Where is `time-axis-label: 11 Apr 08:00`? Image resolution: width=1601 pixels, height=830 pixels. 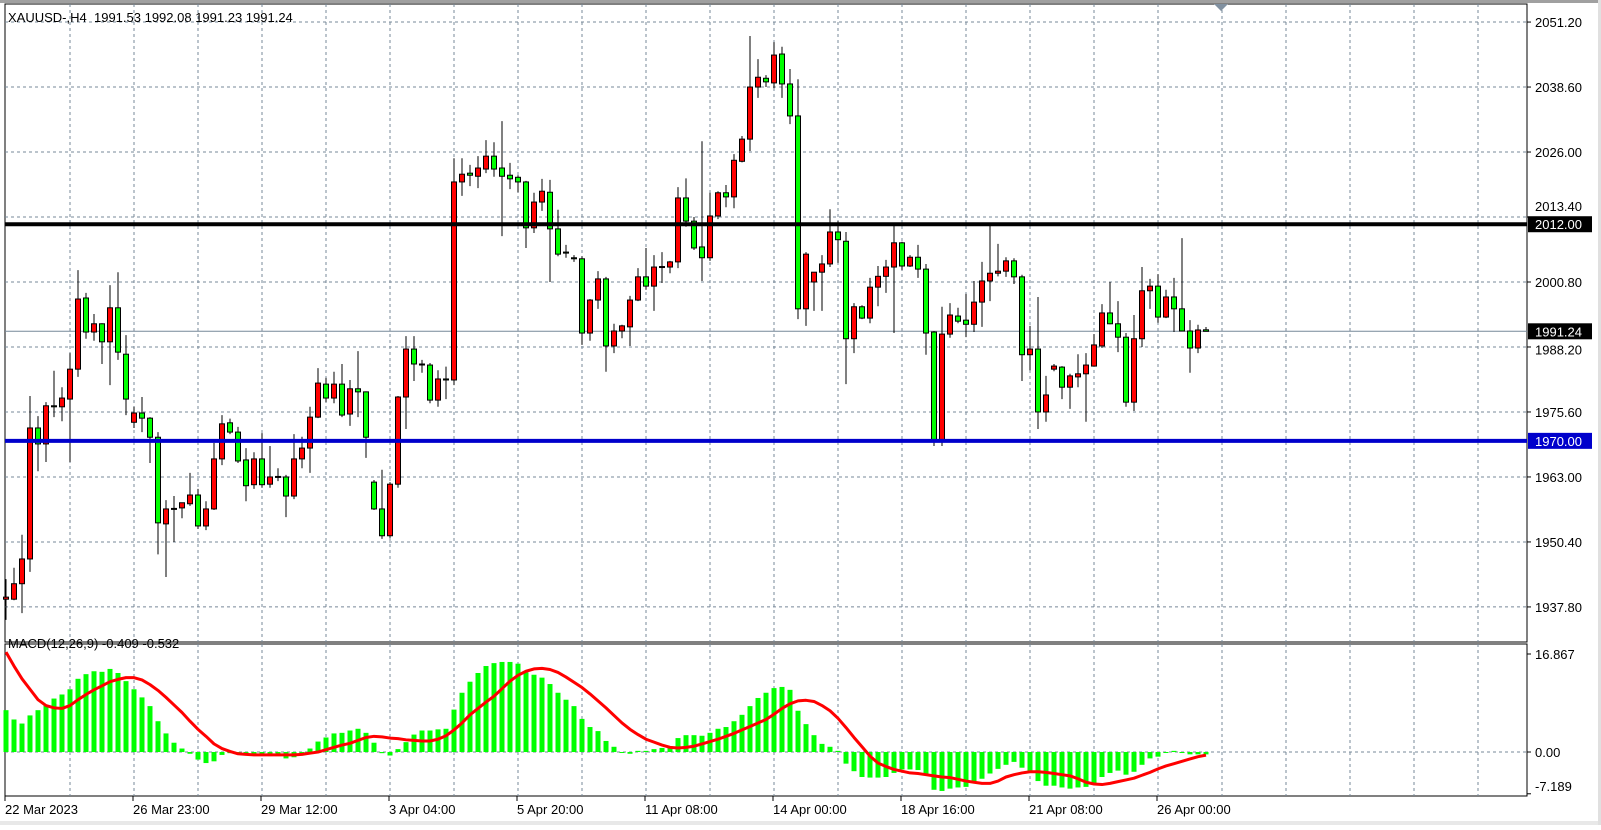 time-axis-label: 11 Apr 08:00 is located at coordinates (681, 809).